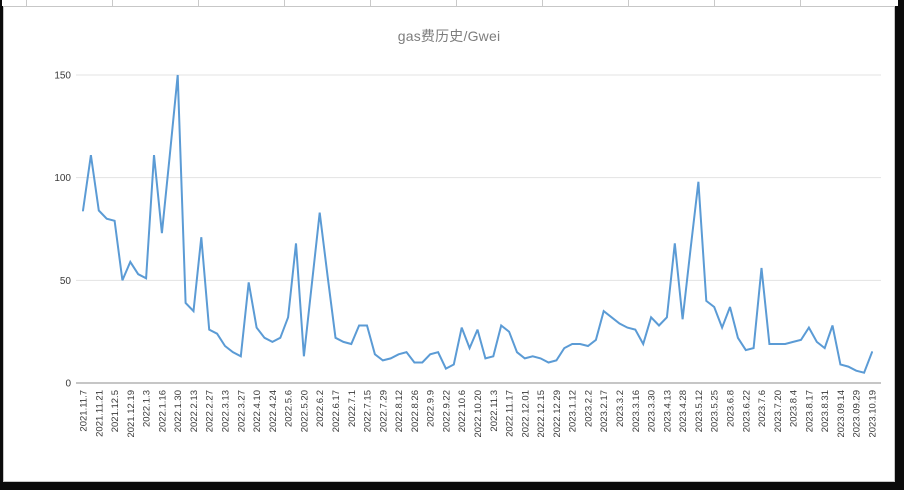 This screenshot has width=904, height=490. I want to click on x-axis-tick-label: 2022.11.17, so click(510, 413).